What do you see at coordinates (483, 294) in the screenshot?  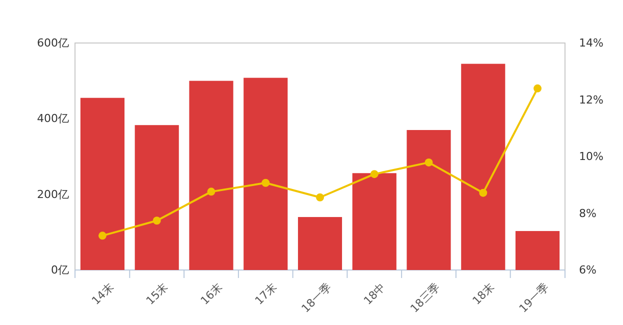 I see `x-tick-label: 18末` at bounding box center [483, 294].